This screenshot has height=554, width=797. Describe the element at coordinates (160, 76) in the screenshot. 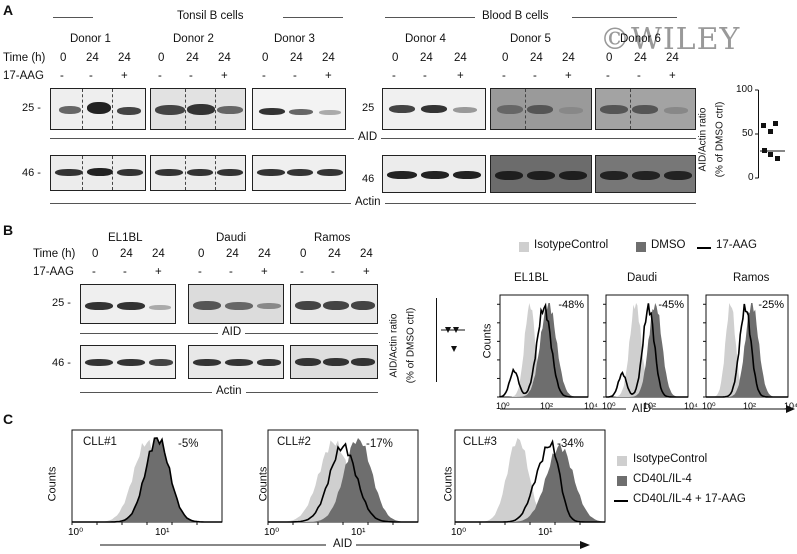

I see `a-drug-1-0: -` at that location.